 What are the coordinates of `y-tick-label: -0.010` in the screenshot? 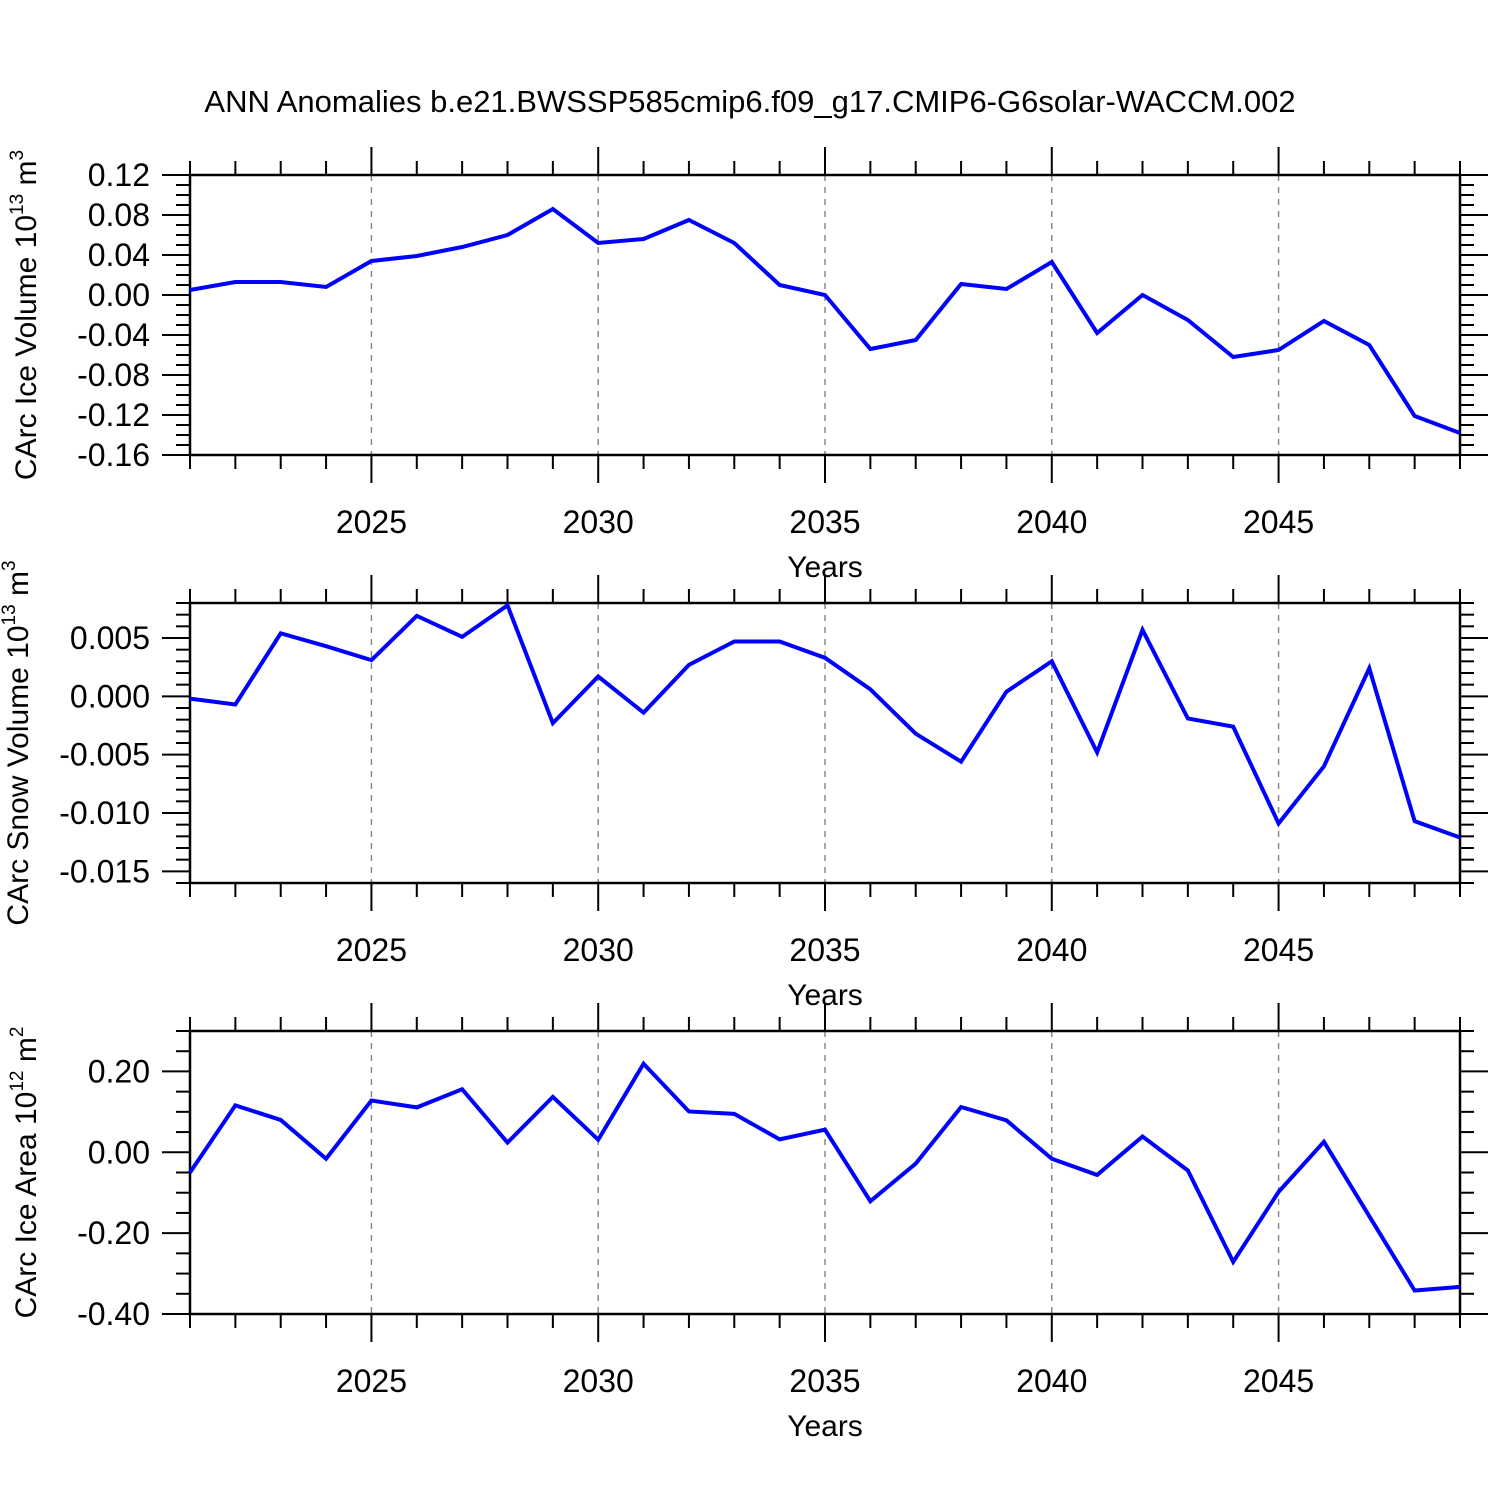 It's located at (104, 813).